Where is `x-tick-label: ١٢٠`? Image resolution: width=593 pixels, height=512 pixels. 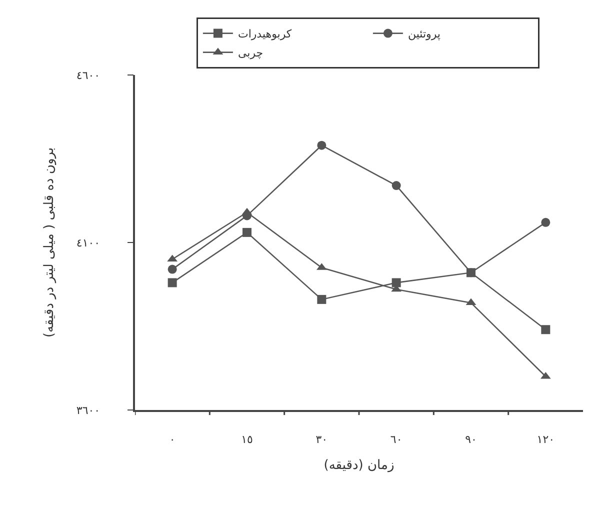
x-tick-label: ١٢٠ is located at coordinates (545, 439).